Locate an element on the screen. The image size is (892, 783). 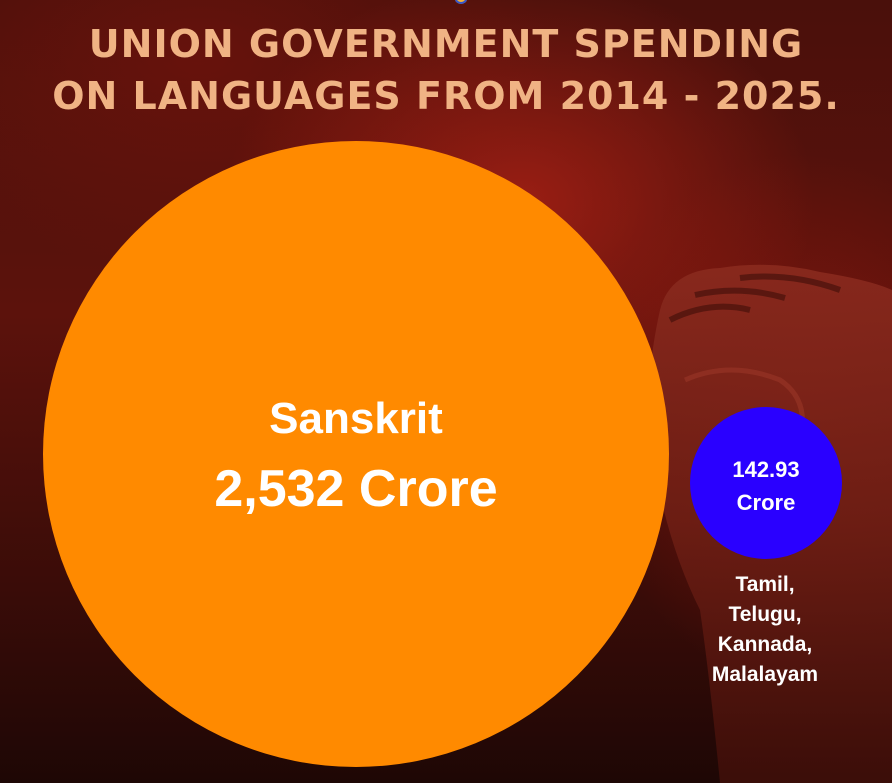
south-value-label: 142.93 is located at coordinates (765, 469).